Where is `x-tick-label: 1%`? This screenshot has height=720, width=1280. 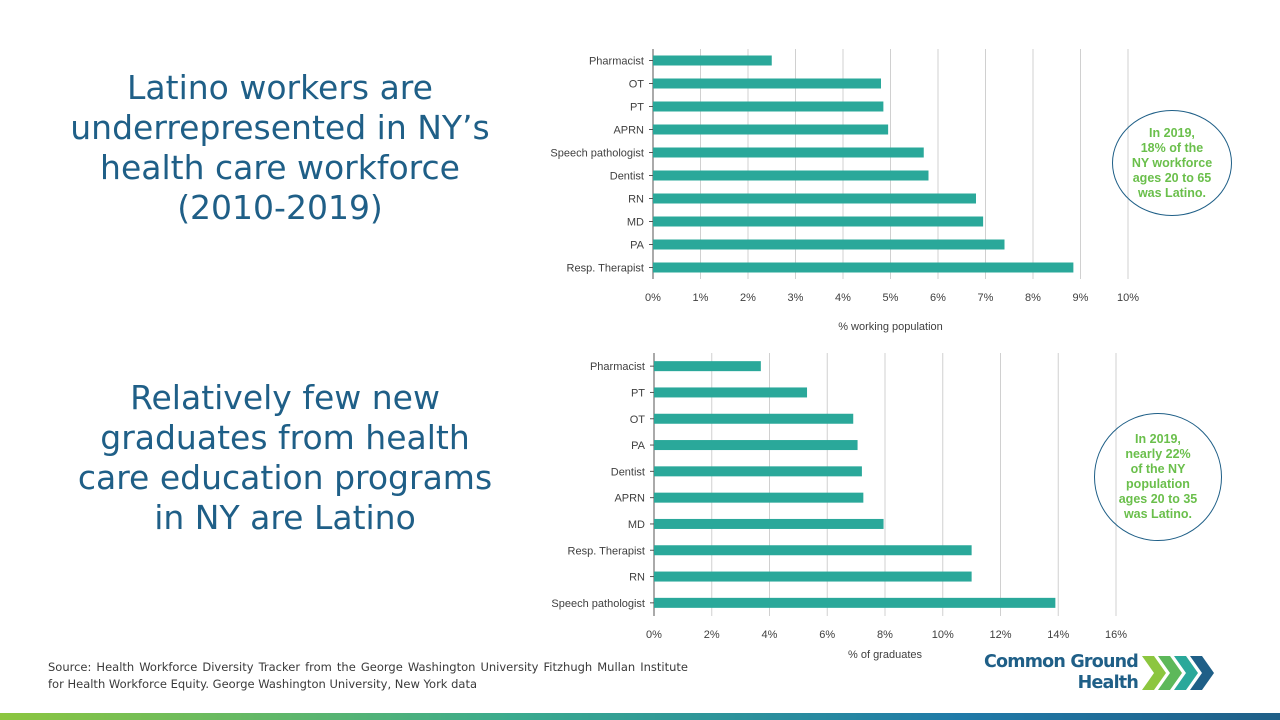 x-tick-label: 1% is located at coordinates (701, 298).